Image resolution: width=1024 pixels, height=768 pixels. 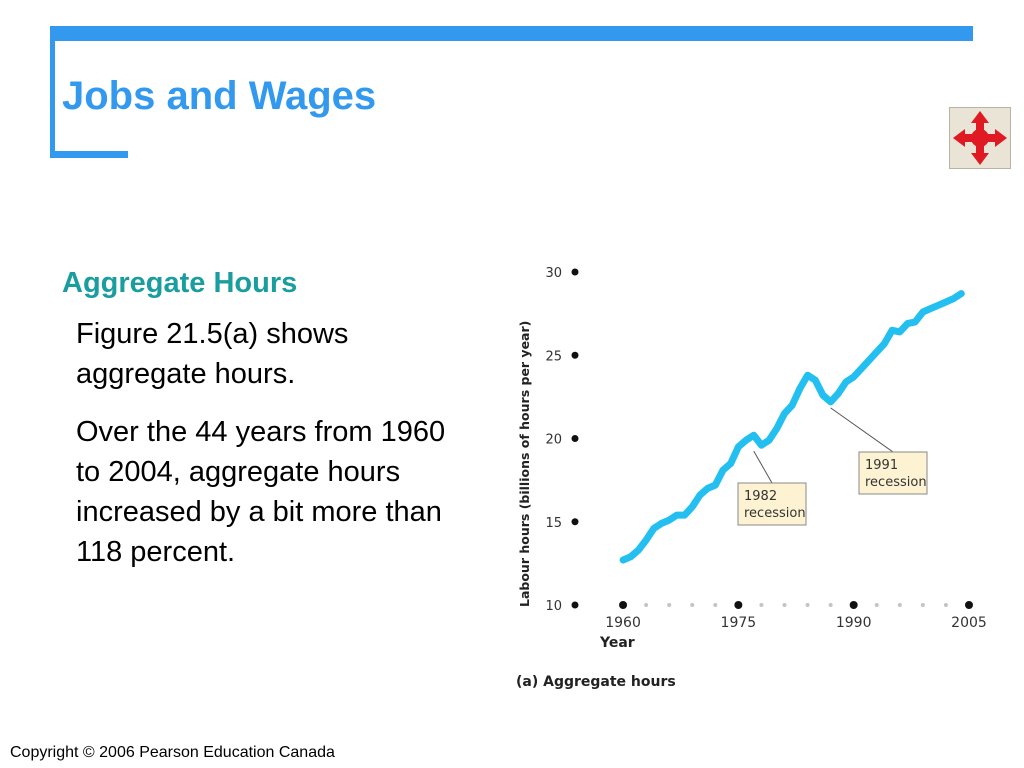 I want to click on y-tick-label: 25, so click(x=553, y=356).